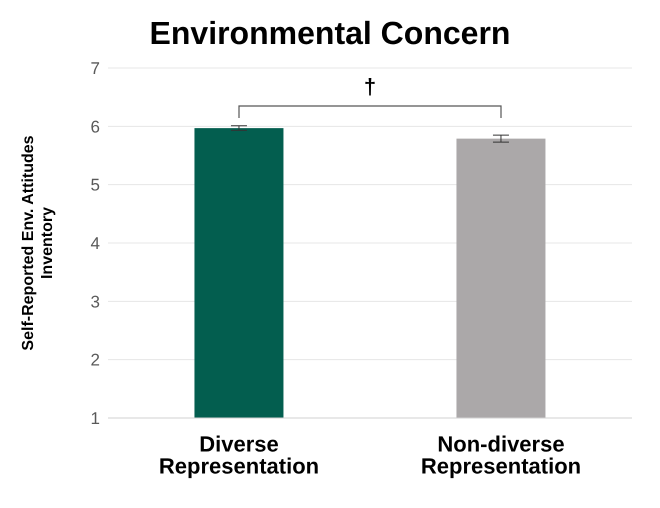 This screenshot has width=660, height=508. What do you see at coordinates (95, 360) in the screenshot?
I see `y-tick-label: 2` at bounding box center [95, 360].